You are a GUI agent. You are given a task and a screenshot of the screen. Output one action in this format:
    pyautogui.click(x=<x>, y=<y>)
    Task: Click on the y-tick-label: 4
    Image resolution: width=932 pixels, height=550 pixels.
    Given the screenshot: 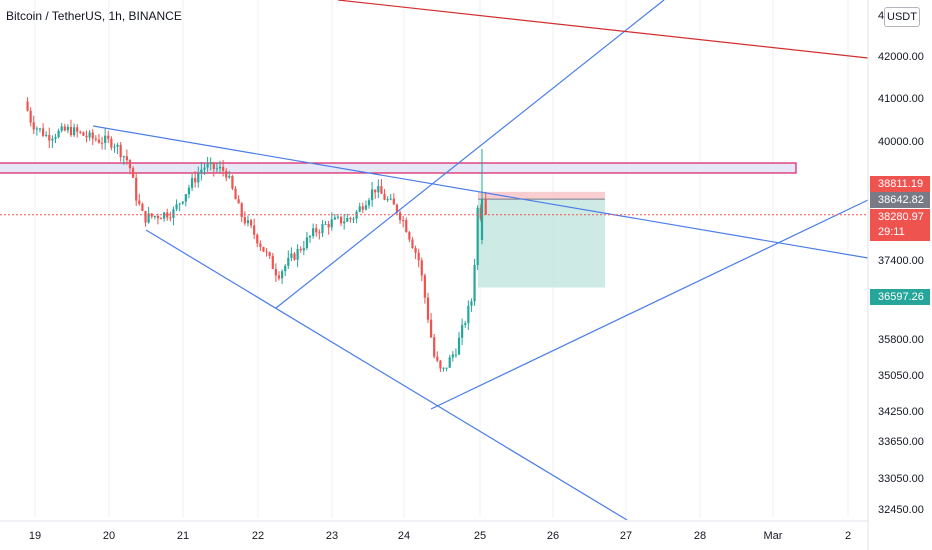 What is the action you would take?
    pyautogui.click(x=881, y=16)
    